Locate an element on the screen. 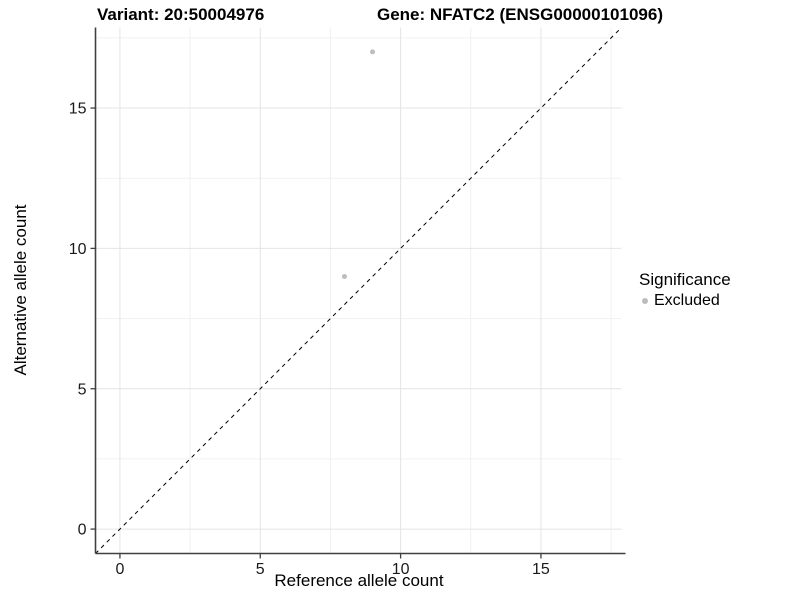  x-tick-label: 10 is located at coordinates (401, 569).